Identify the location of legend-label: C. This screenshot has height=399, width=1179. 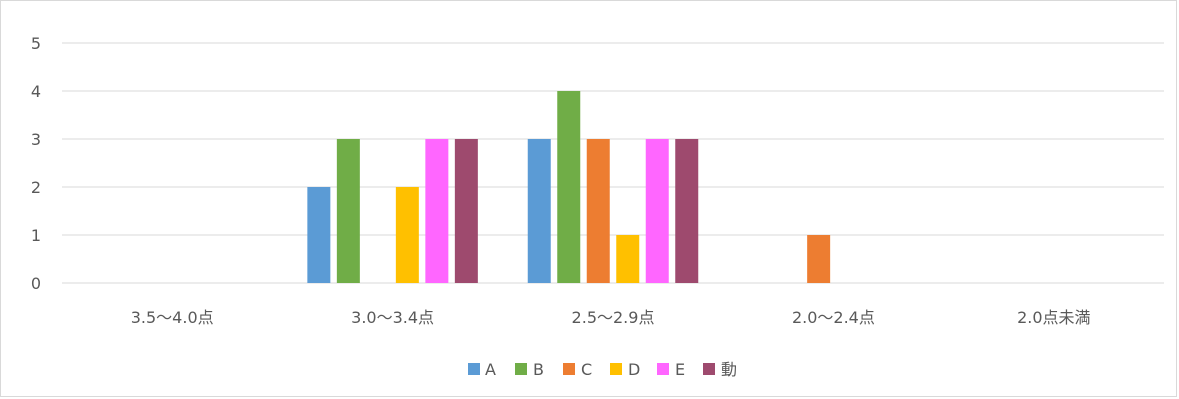
(586, 369).